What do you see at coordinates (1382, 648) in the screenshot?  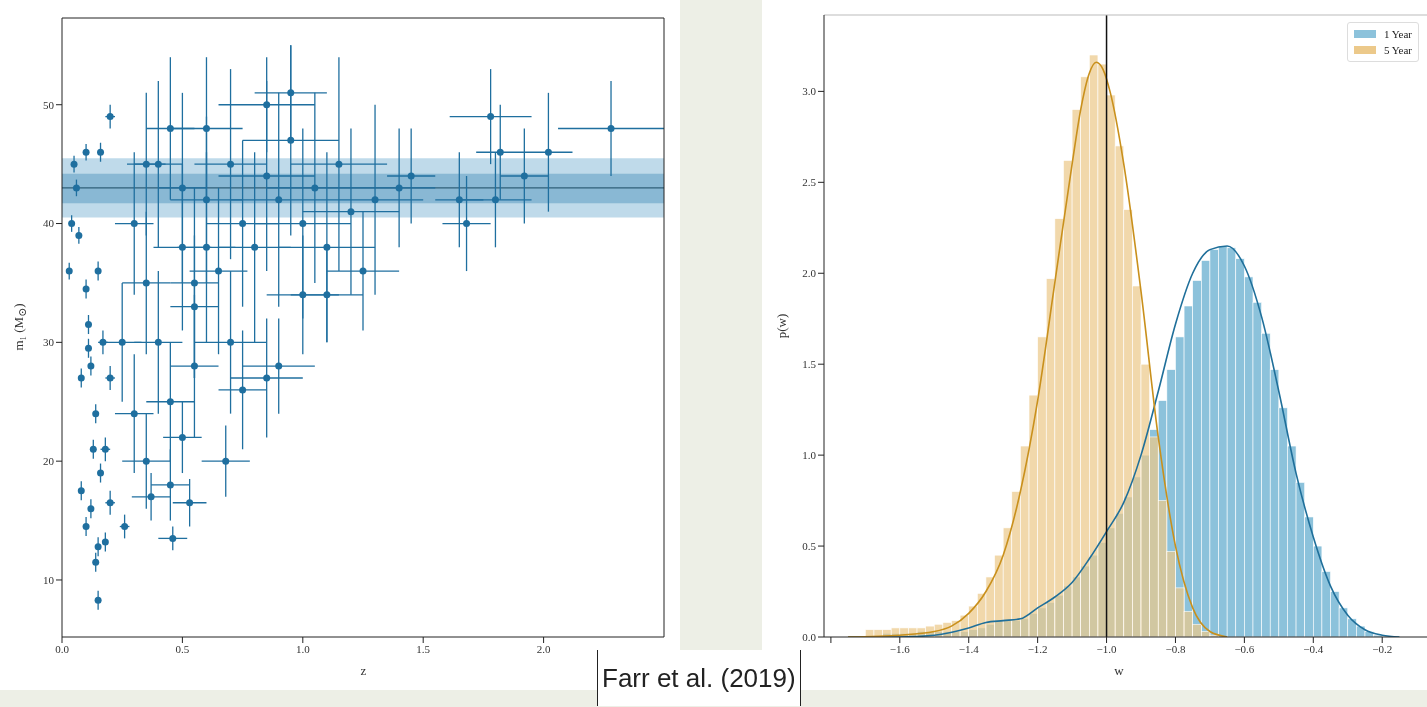 I see `x-tick-label: −0.2` at bounding box center [1382, 648].